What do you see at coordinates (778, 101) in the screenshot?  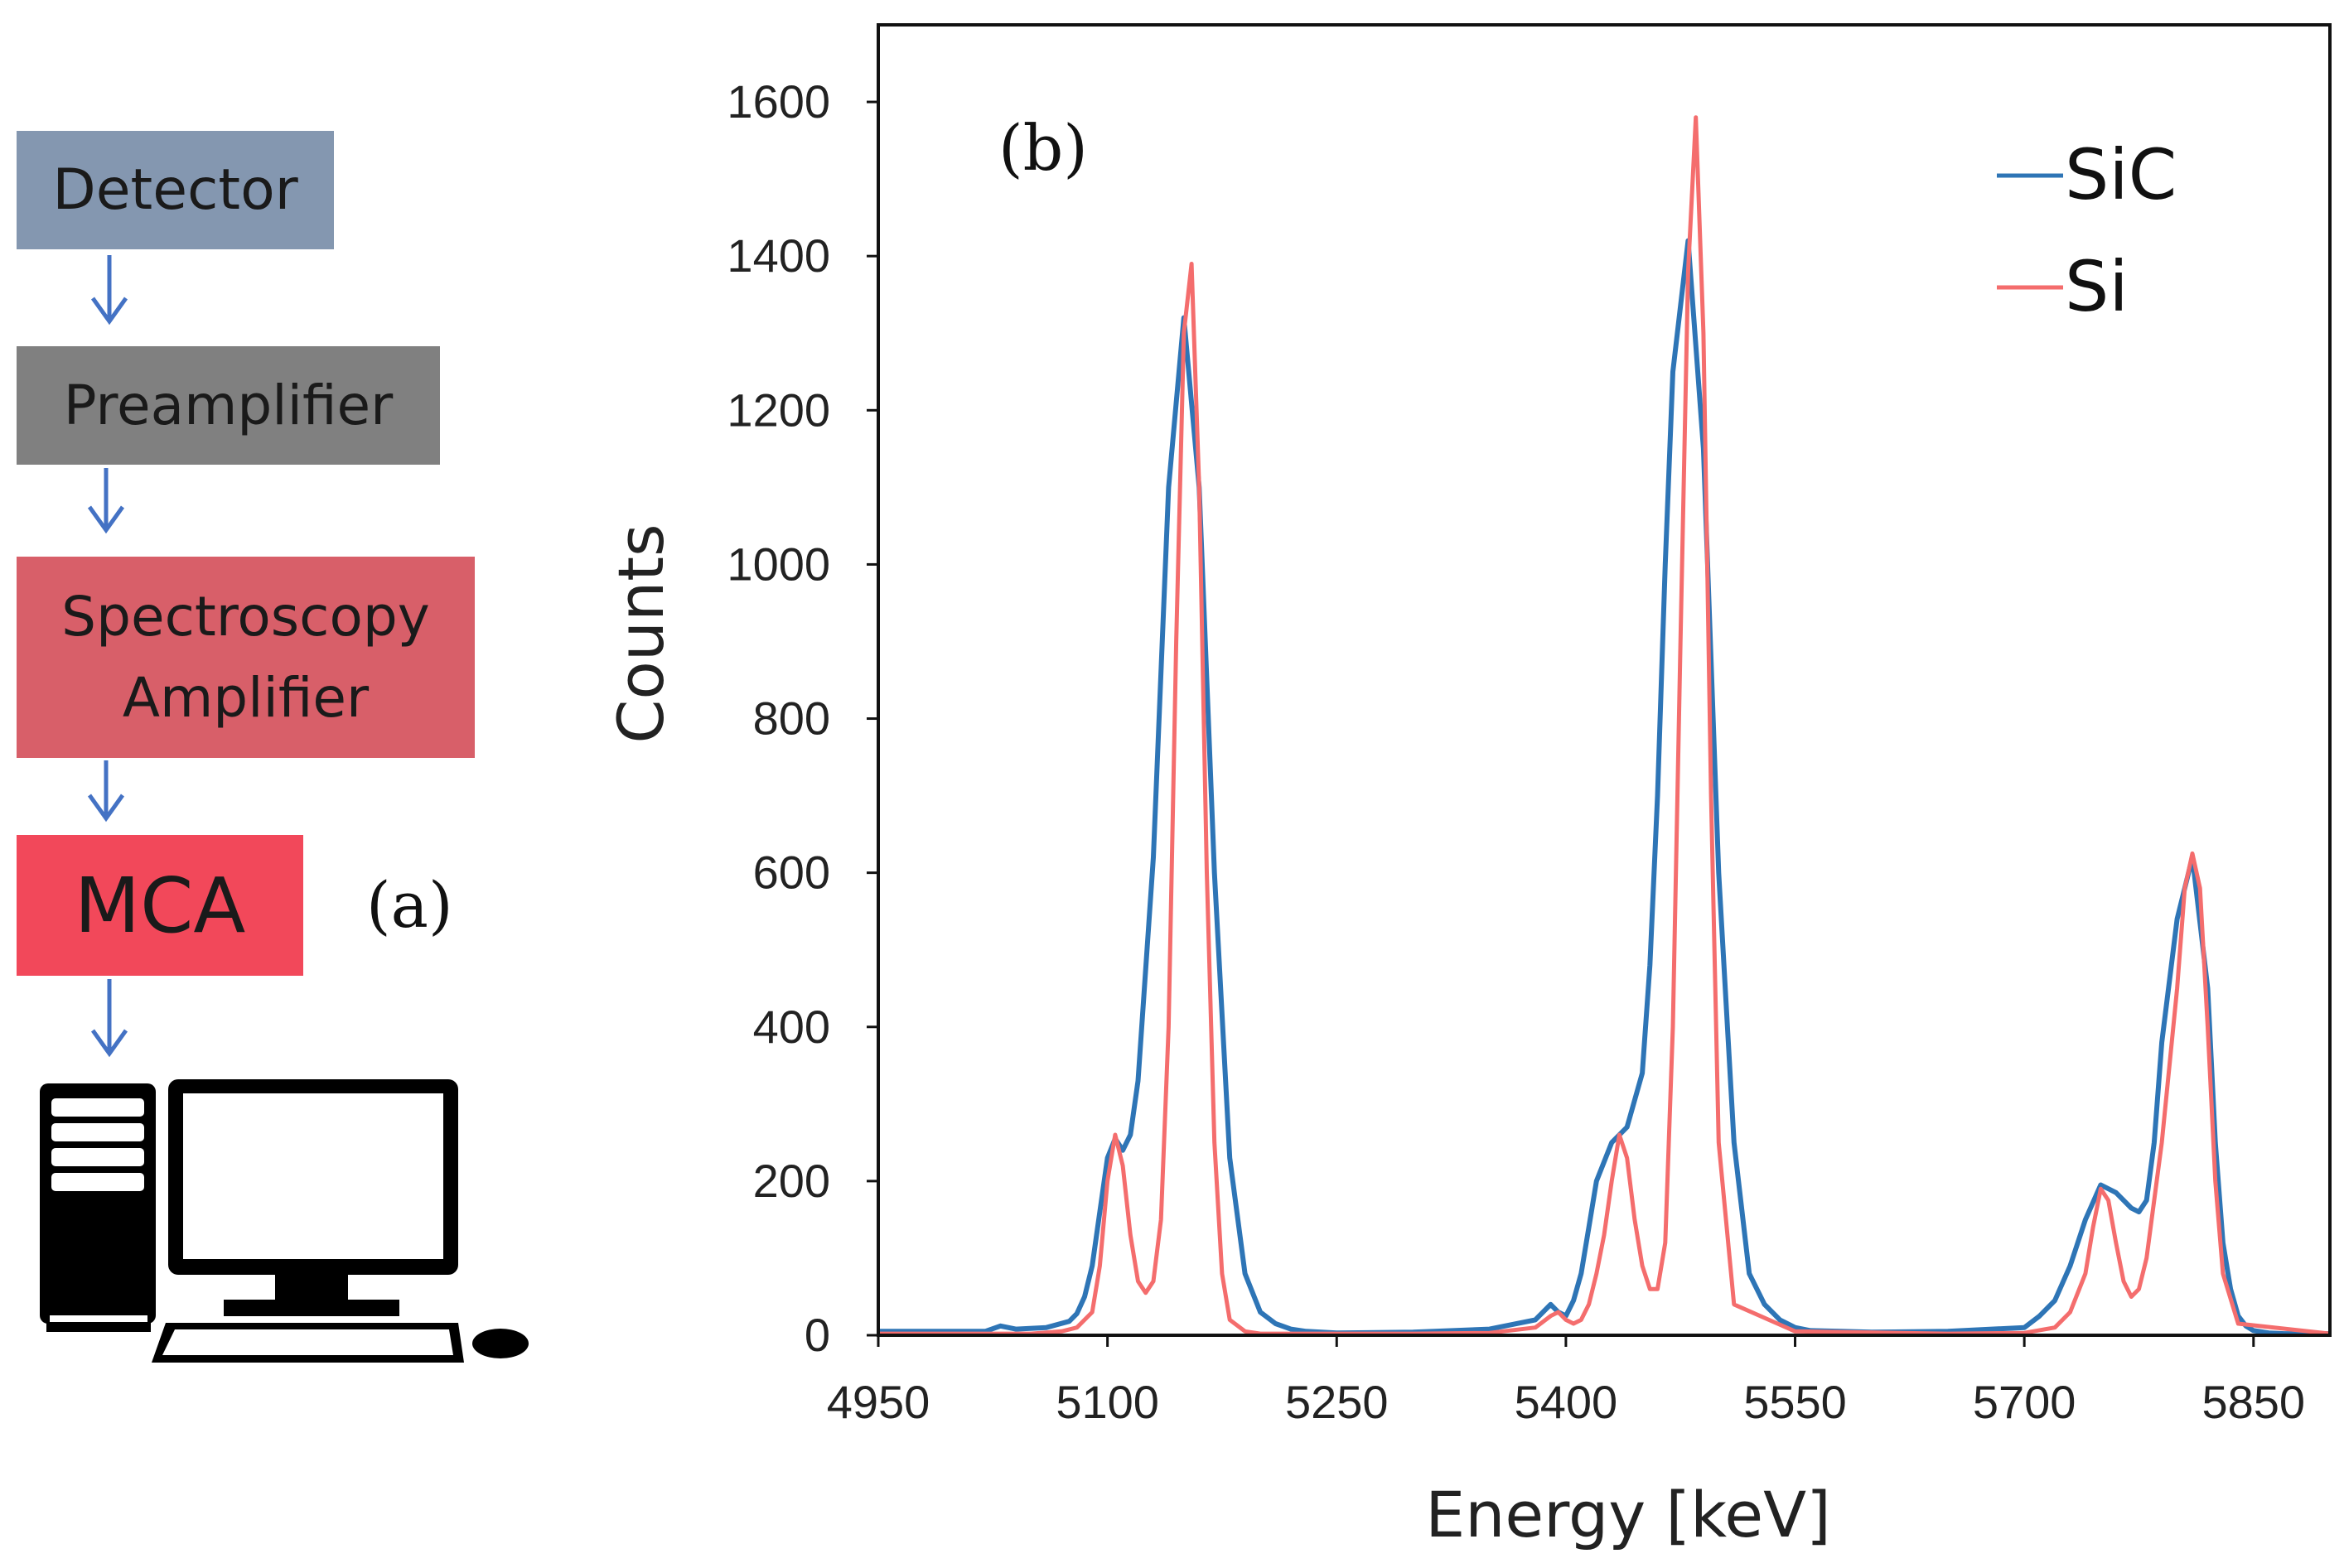 I see `y-tick-label: 1600` at bounding box center [778, 101].